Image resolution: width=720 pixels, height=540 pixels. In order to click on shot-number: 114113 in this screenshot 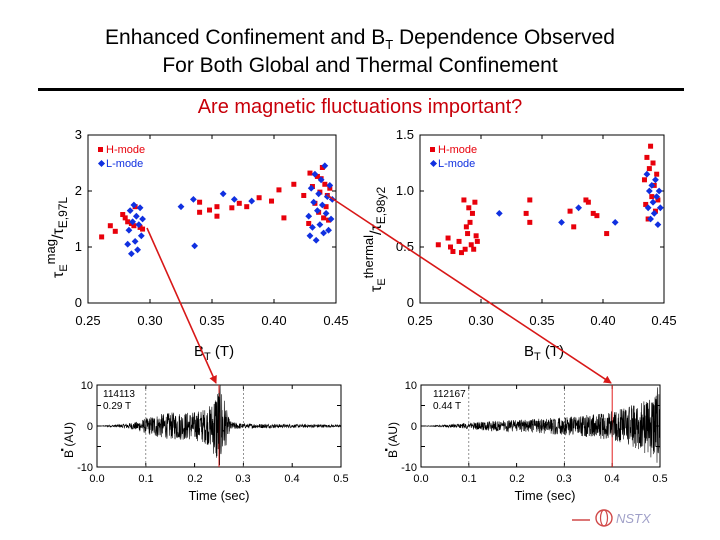, I will do `click(119, 394)`.